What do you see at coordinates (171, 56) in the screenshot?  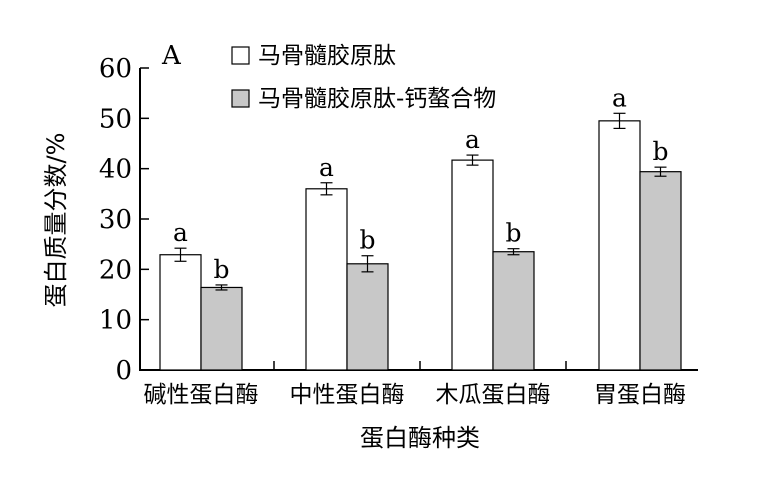 I see `panel-label: A` at bounding box center [171, 56].